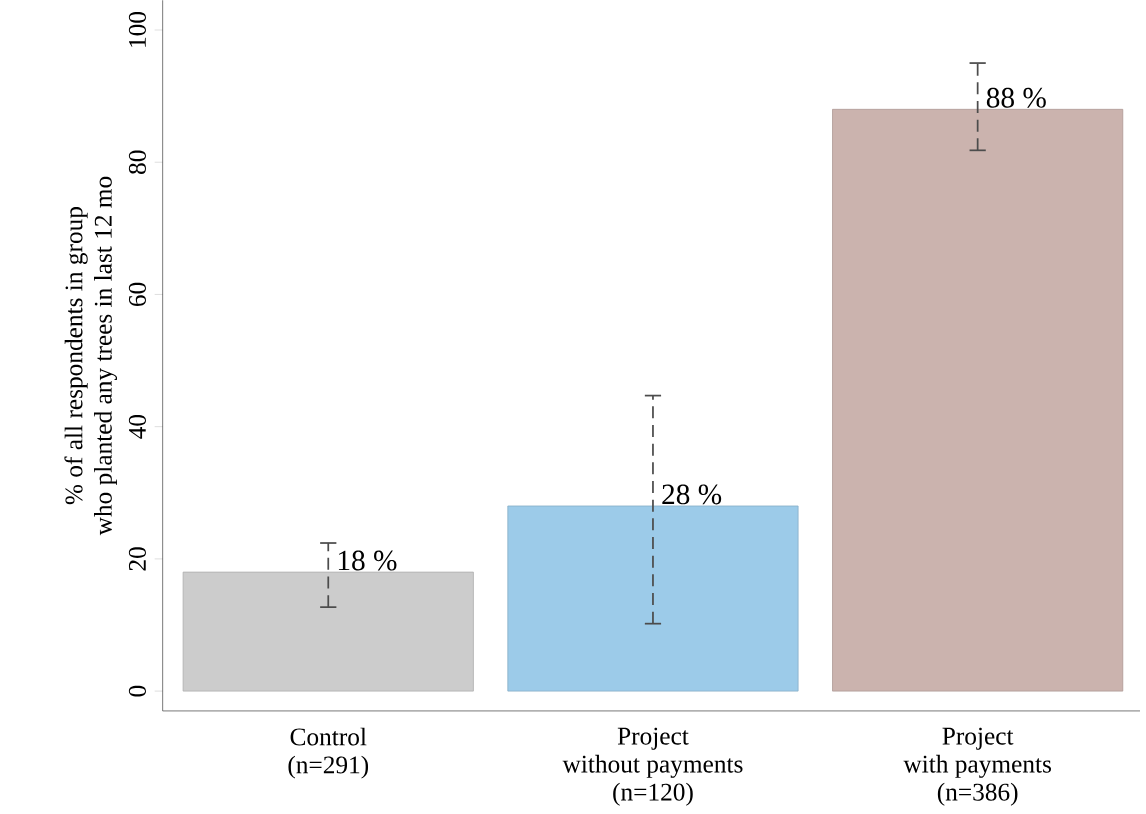  What do you see at coordinates (328, 753) in the screenshot?
I see `x-tick-label: Control (n=291)` at bounding box center [328, 753].